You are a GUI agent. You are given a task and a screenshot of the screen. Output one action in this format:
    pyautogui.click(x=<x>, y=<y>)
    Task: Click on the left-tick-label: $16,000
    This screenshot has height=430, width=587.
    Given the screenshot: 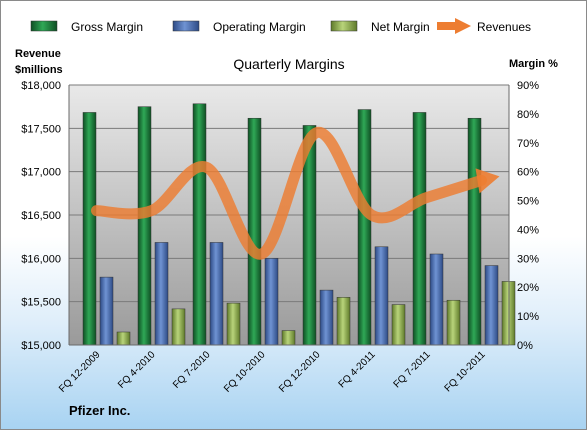 What is the action you would take?
    pyautogui.click(x=41, y=259)
    